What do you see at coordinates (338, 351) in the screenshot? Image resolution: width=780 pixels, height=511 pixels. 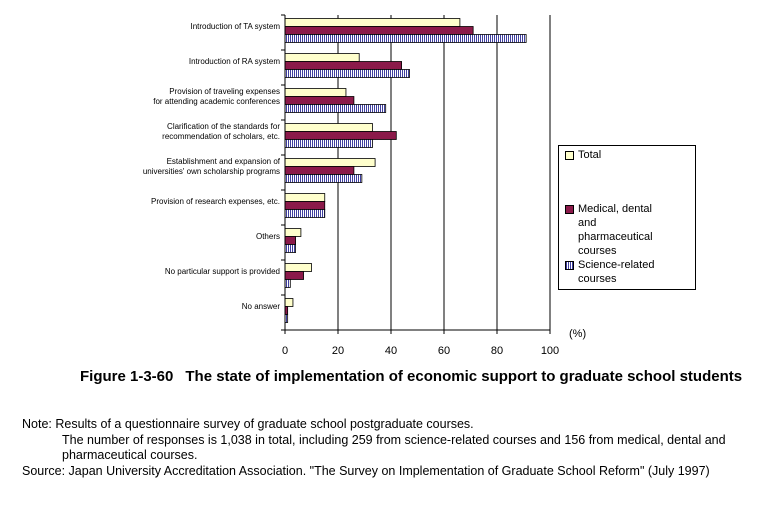 I see `x-tick-label: 20` at bounding box center [338, 351].